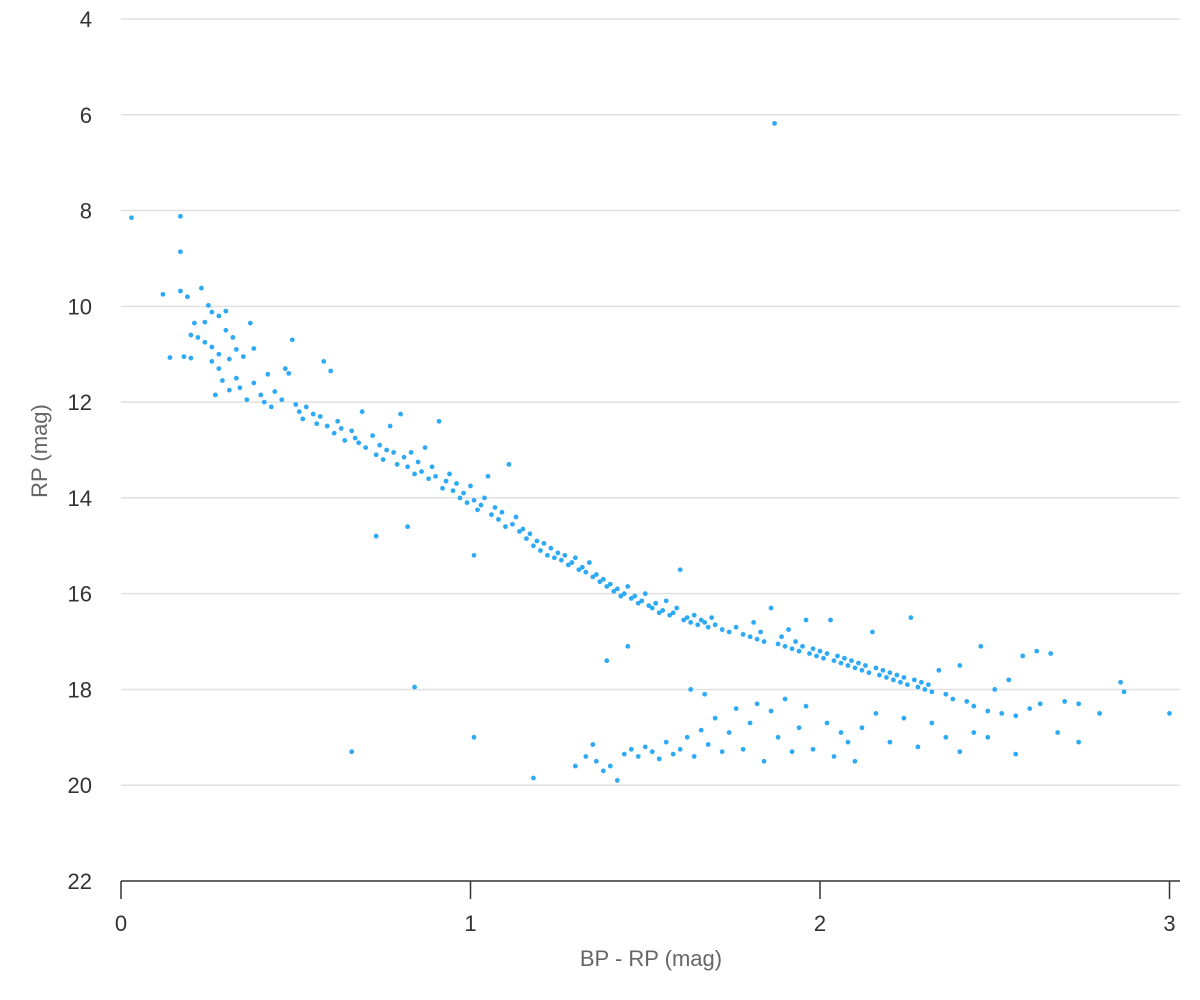  I want to click on x-tick-label-3: 3, so click(1169, 923).